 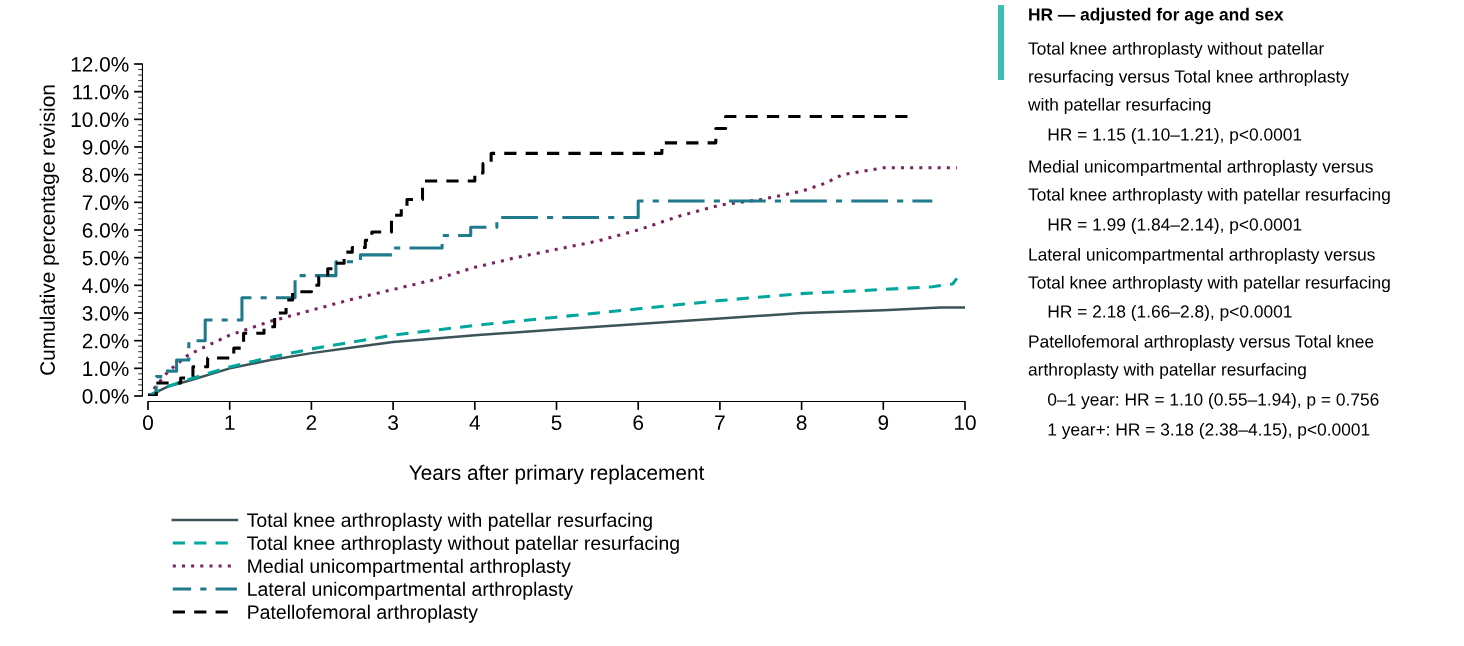 I want to click on y-tick-label: 3.0%, so click(x=105, y=313).